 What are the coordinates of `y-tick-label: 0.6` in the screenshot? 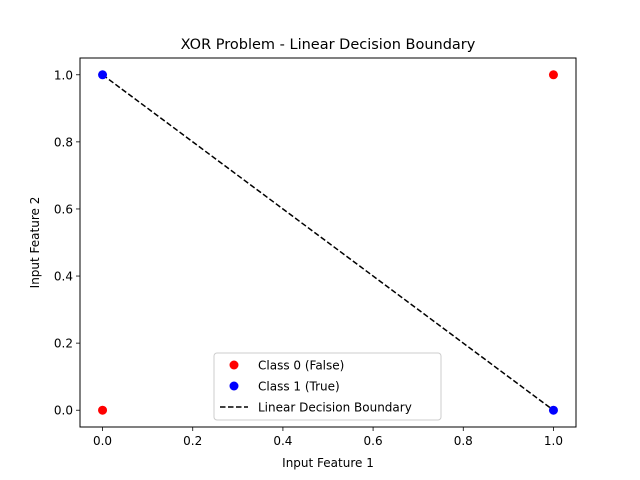 It's located at (63, 209).